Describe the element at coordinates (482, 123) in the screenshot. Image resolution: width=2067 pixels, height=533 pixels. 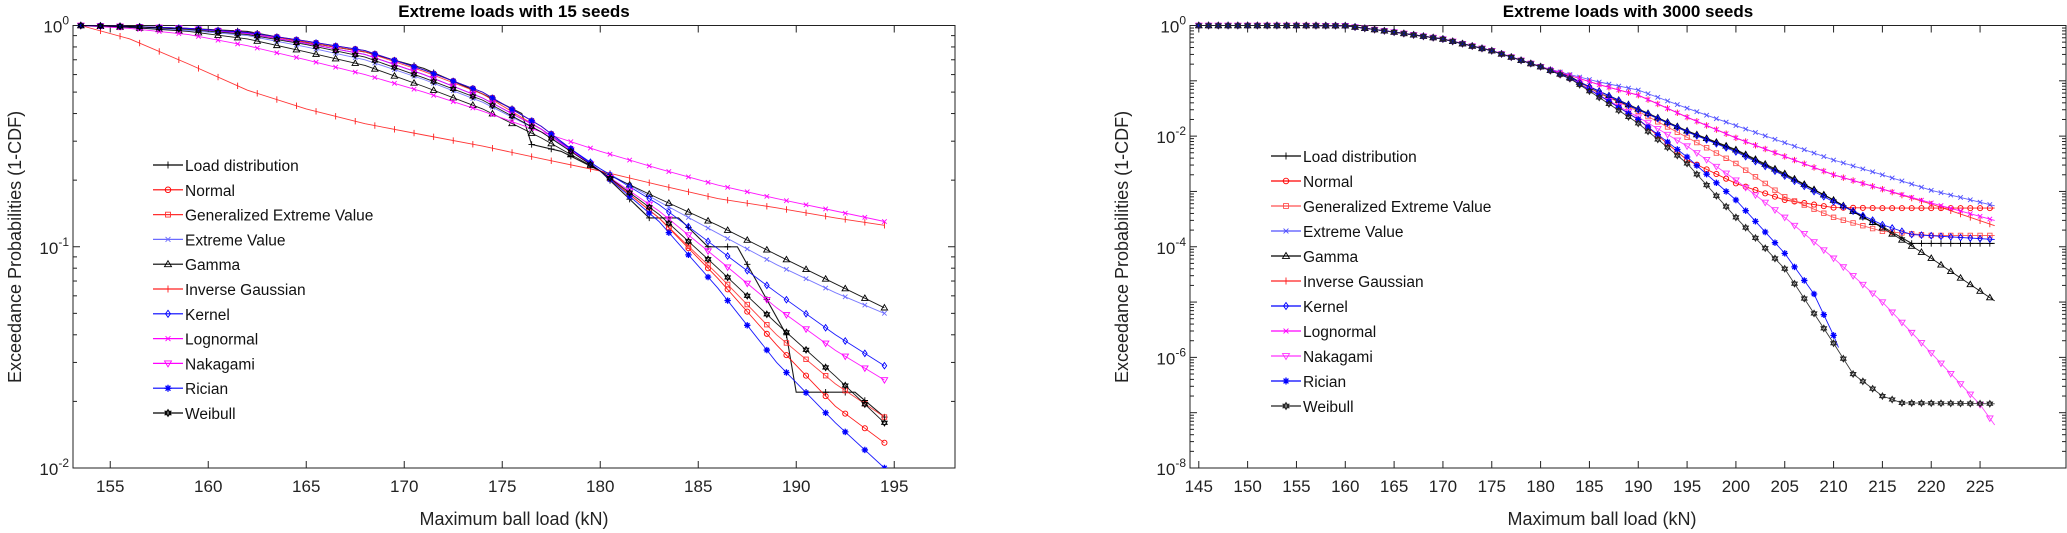
I see `series-line` at that location.